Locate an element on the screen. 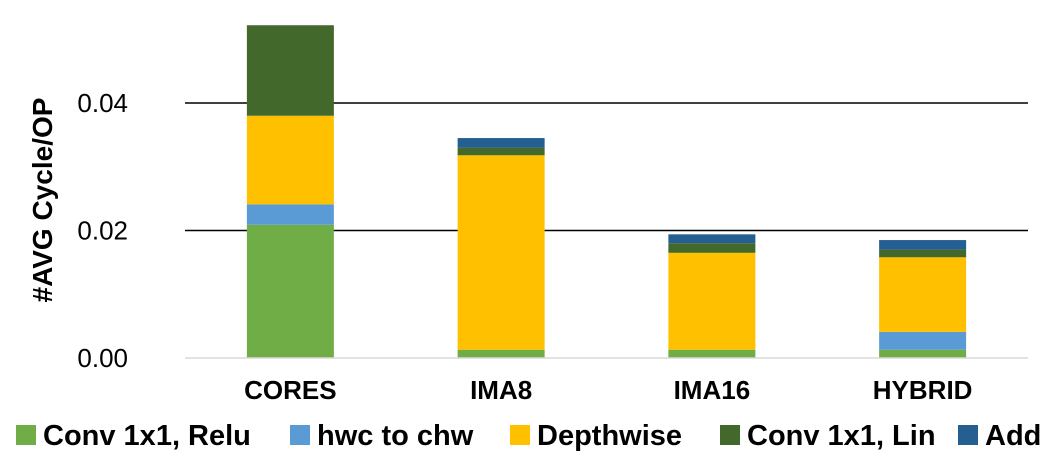 The height and width of the screenshot is (468, 1063). bar-ima16-conv-1x1-lin is located at coordinates (712, 248).